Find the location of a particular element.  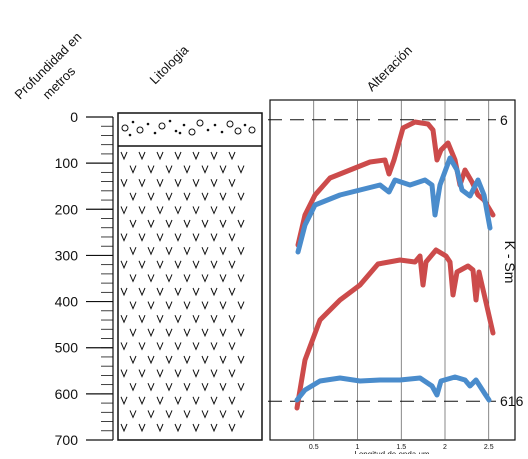

depth-tick-label: 200 is located at coordinates (67, 209).